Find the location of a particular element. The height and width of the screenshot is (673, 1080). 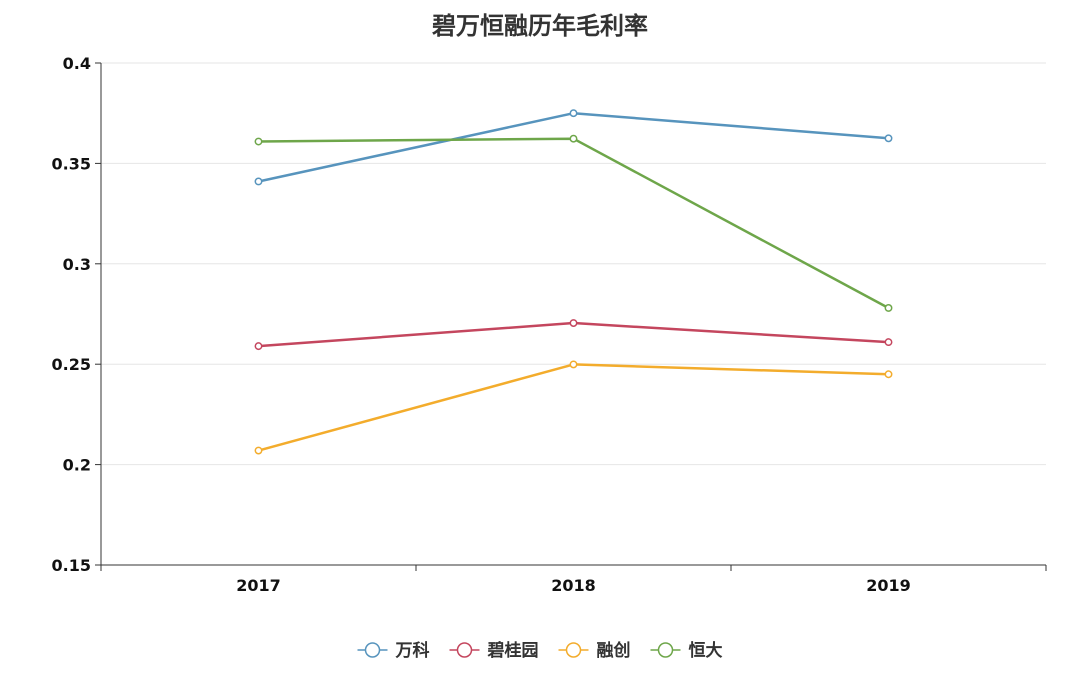

y-tick-label: 0.15 is located at coordinates (71, 565).